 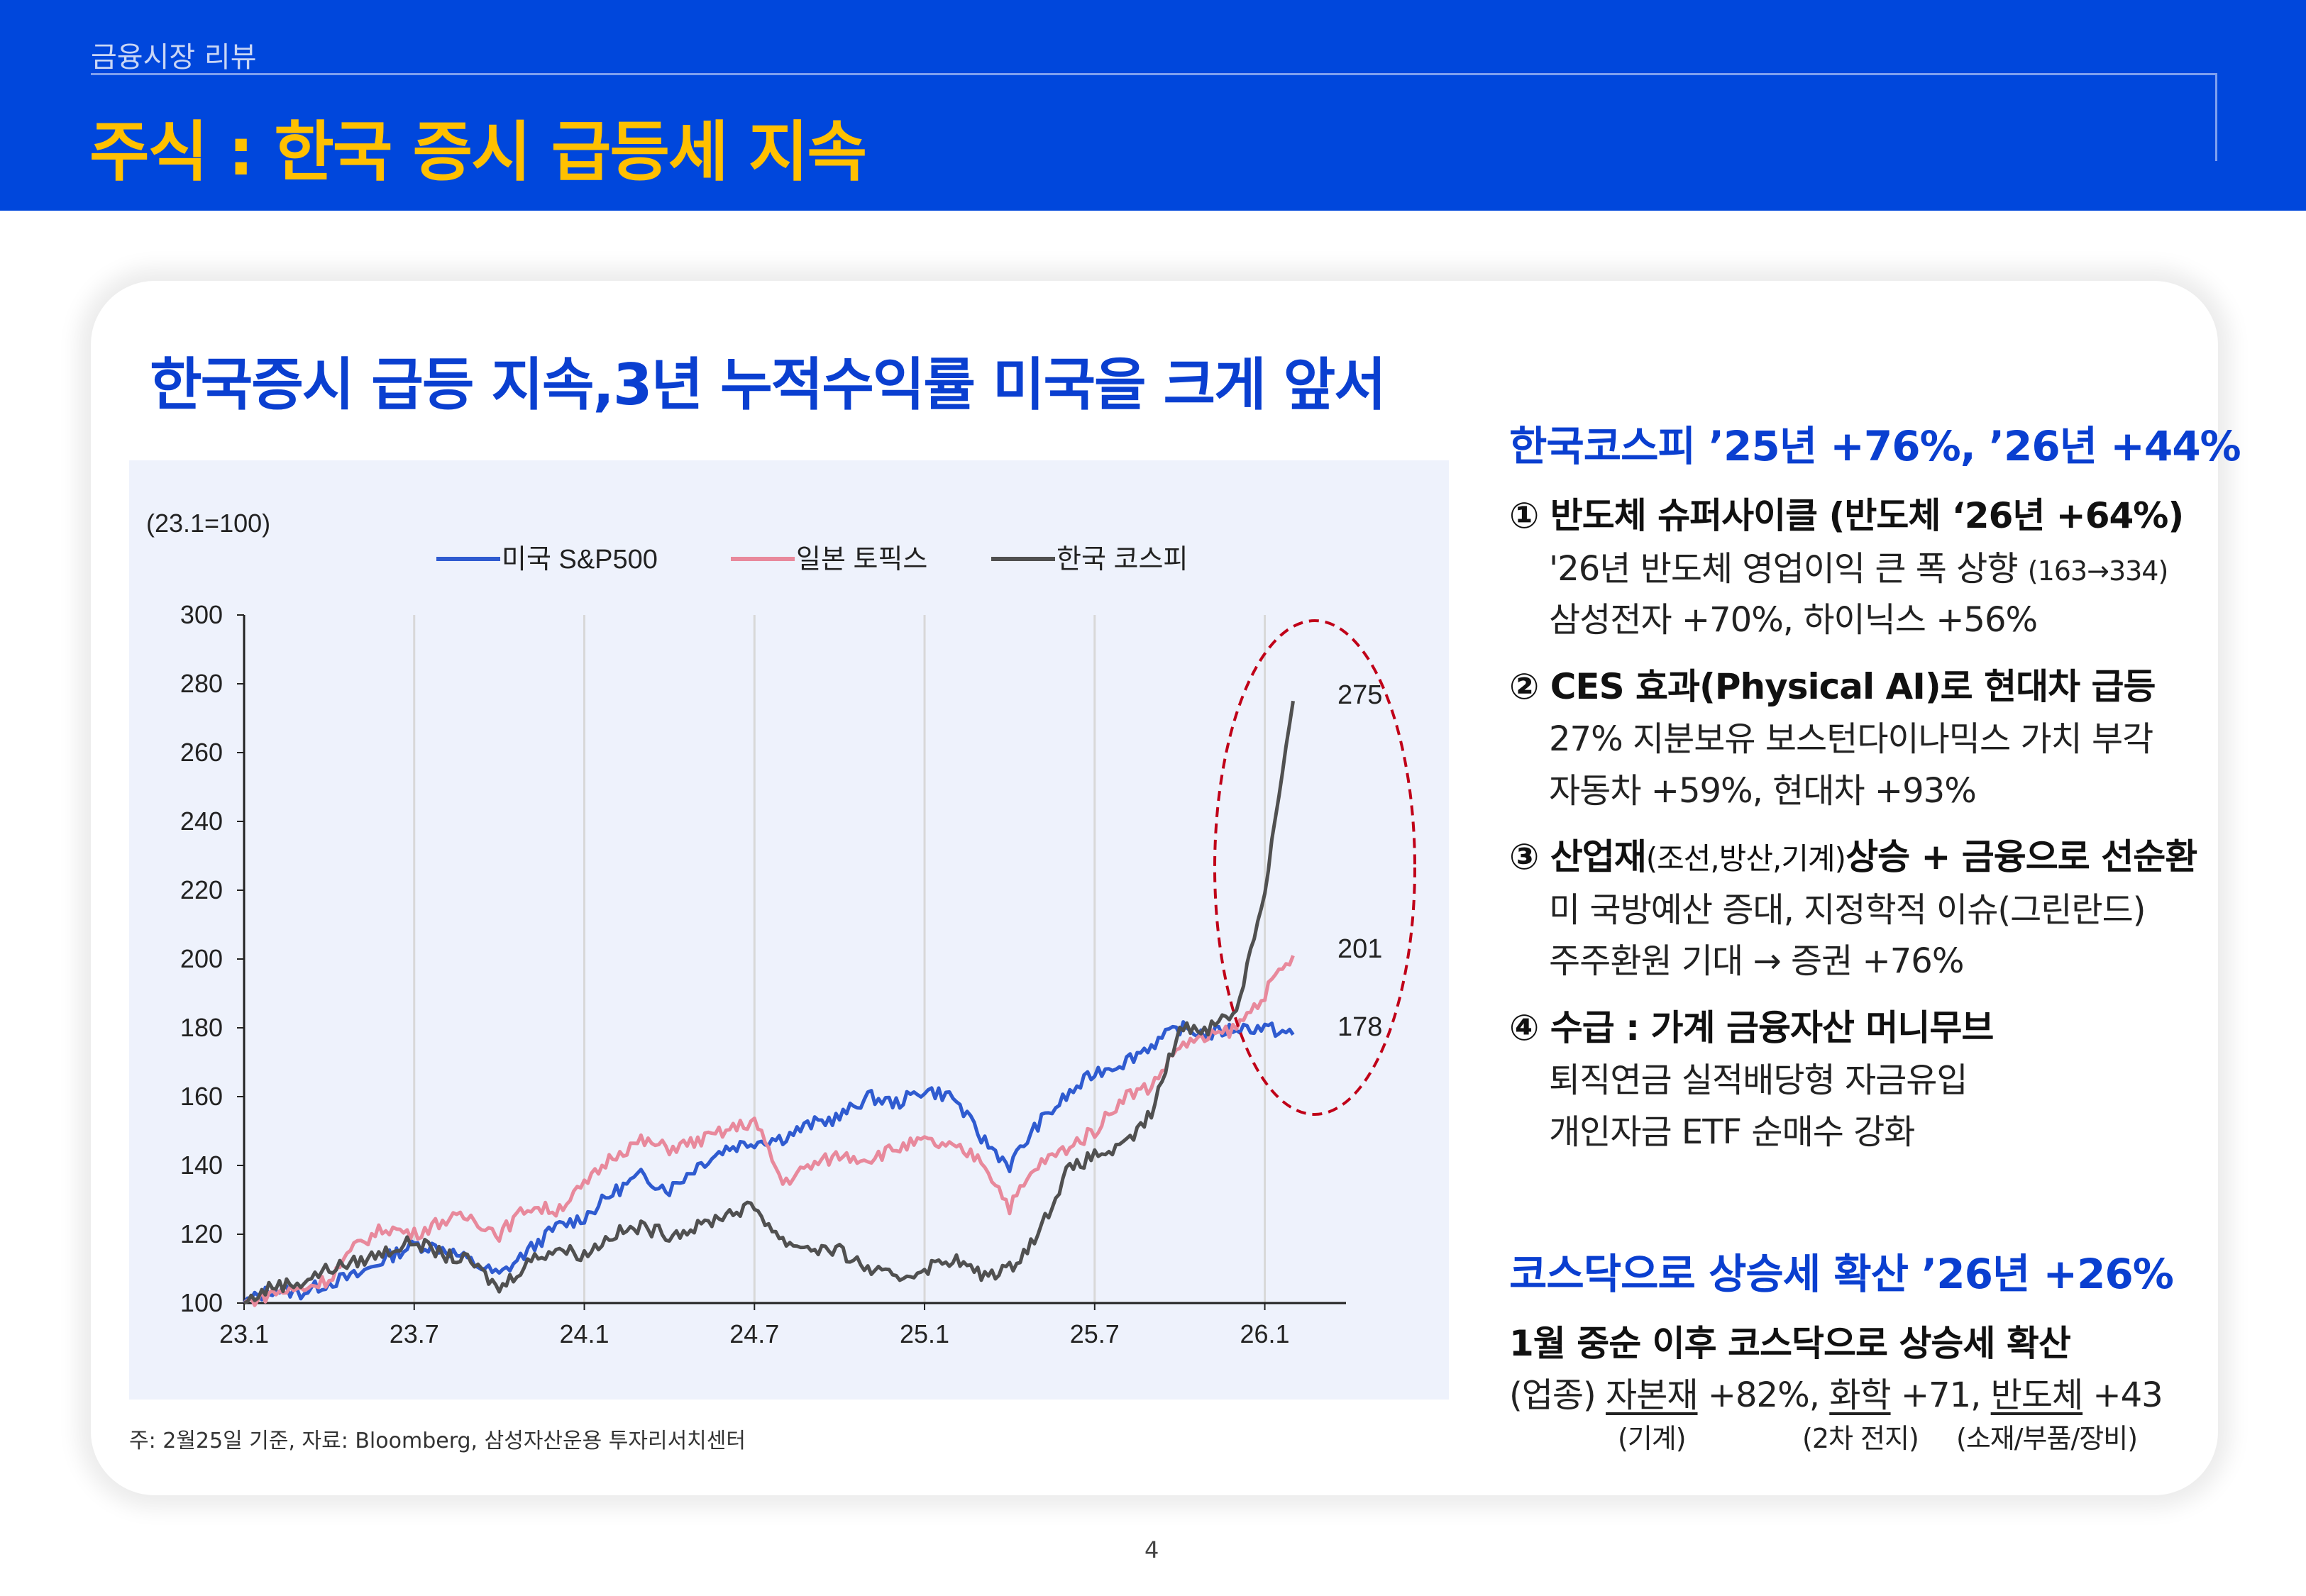 What do you see at coordinates (1153, 105) in the screenshot?
I see `header-banner: 금융시장 리뷰 주식 : 한국 증시 급등세 지속` at bounding box center [1153, 105].